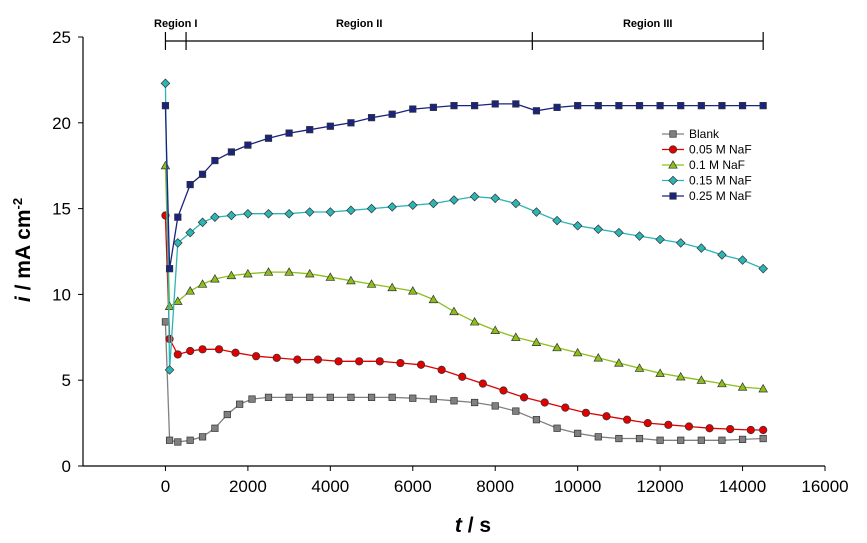 This screenshot has height=543, width=867. I want to click on x-axis-title: t / s, so click(473, 525).